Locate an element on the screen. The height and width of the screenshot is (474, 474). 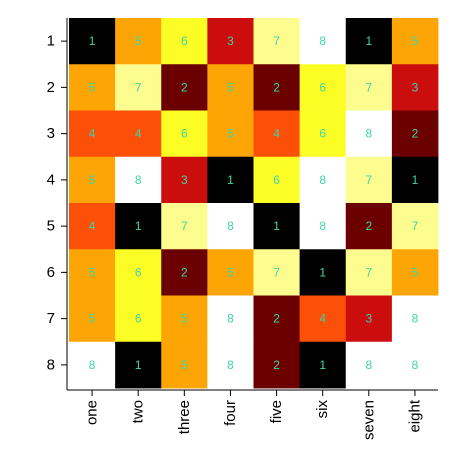
y-tick-label: 2 is located at coordinates (51, 87).